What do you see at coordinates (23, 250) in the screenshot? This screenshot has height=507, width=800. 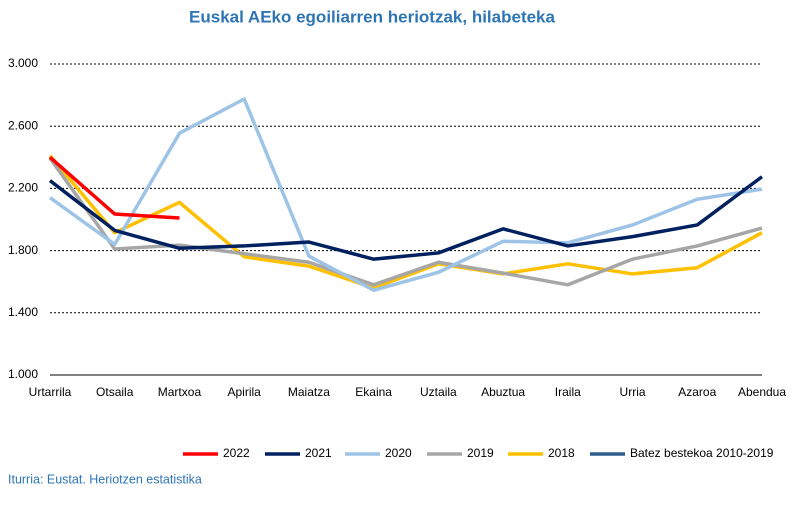 I see `y-tick-label: 1.800` at bounding box center [23, 250].